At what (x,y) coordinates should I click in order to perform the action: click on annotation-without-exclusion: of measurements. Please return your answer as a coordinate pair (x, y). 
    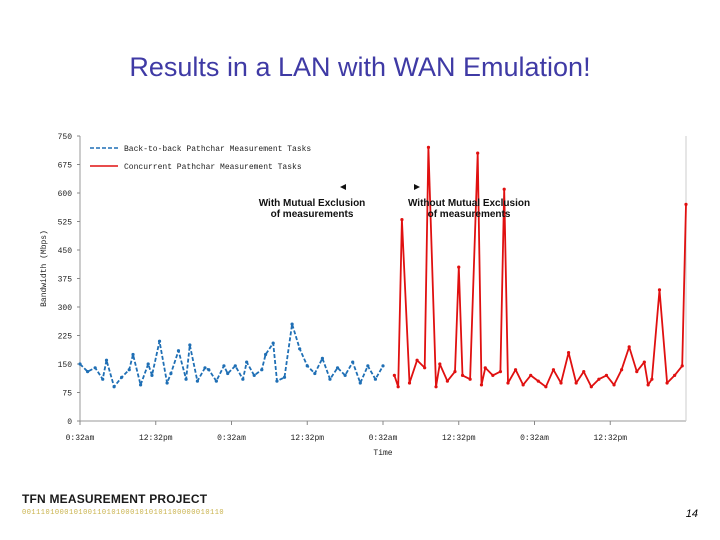
    Looking at the image, I should click on (469, 214).